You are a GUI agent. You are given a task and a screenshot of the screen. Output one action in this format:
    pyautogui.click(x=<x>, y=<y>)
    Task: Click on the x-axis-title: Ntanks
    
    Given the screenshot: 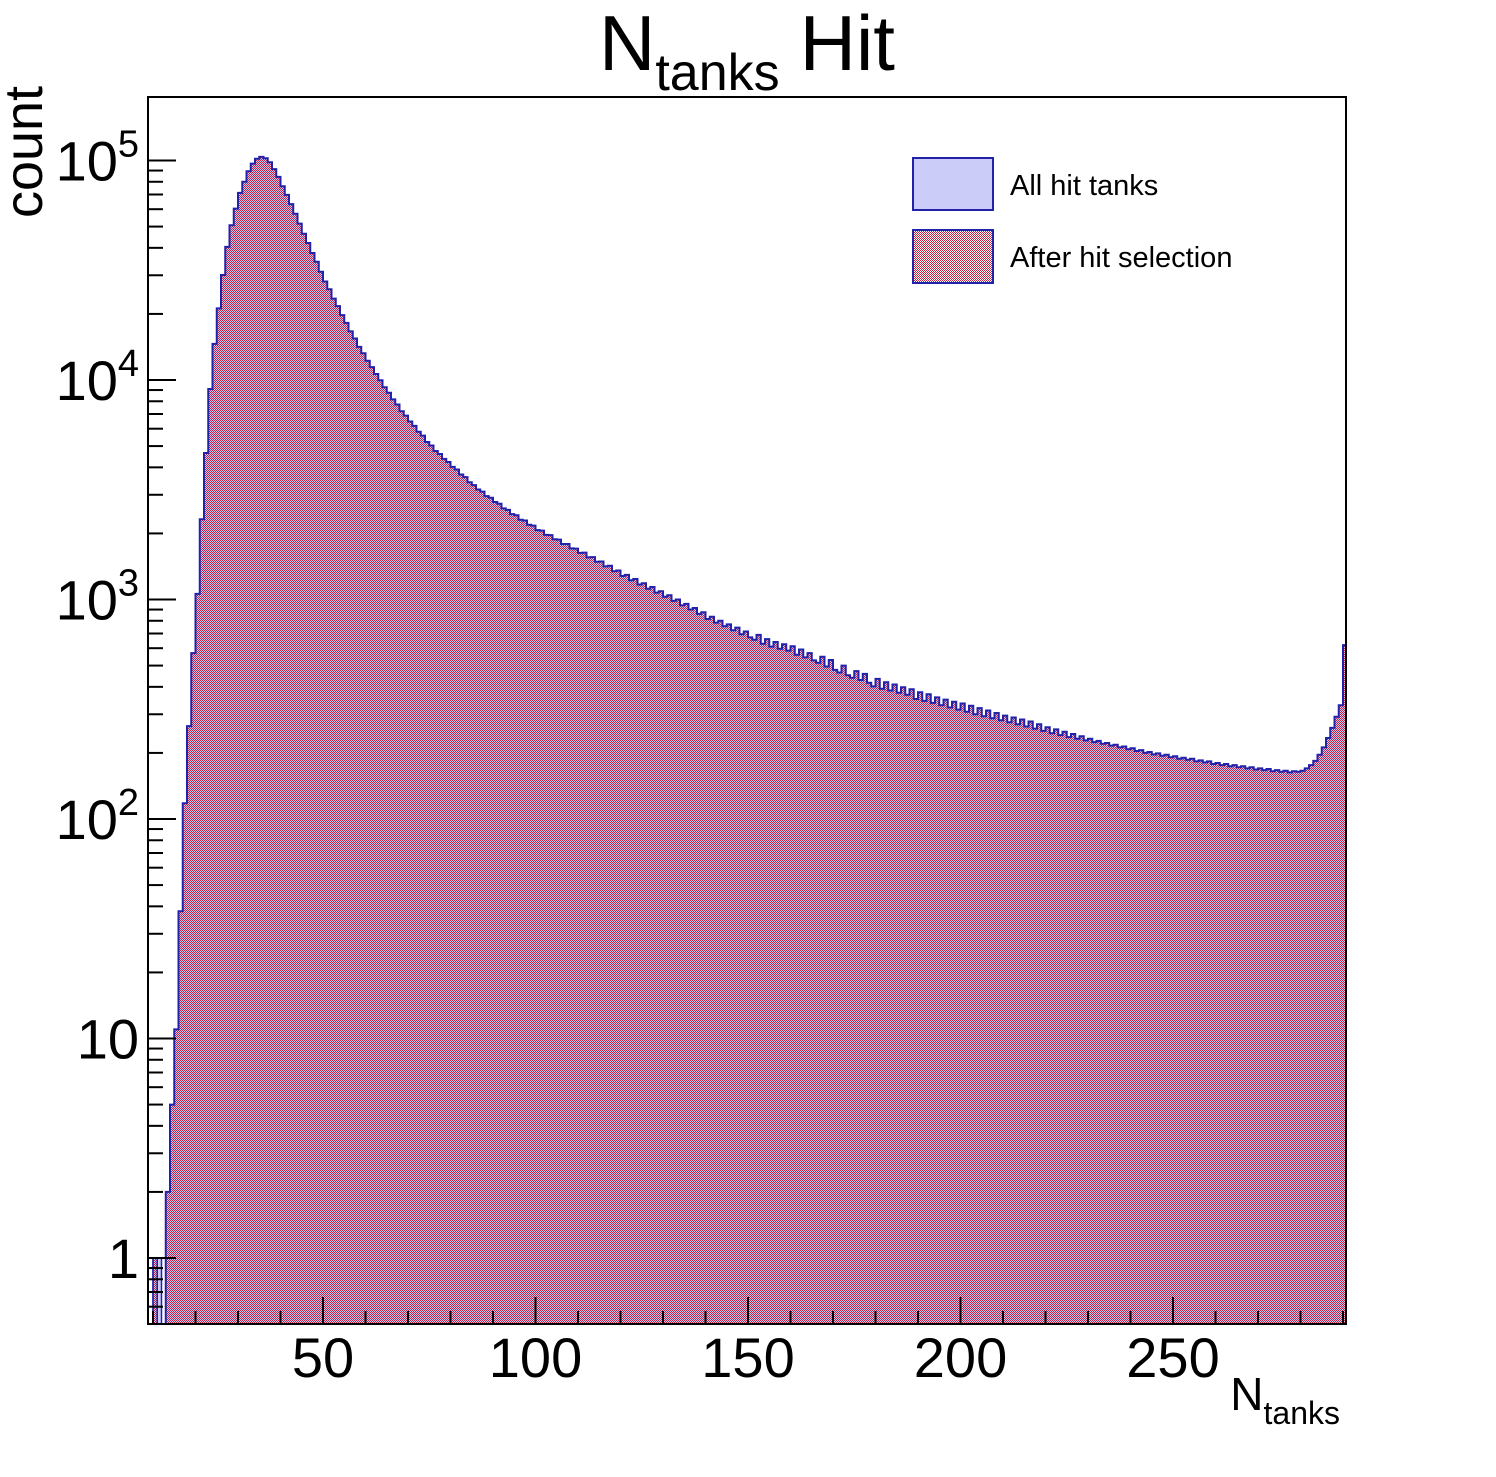 What is the action you would take?
    pyautogui.click(x=1285, y=1399)
    